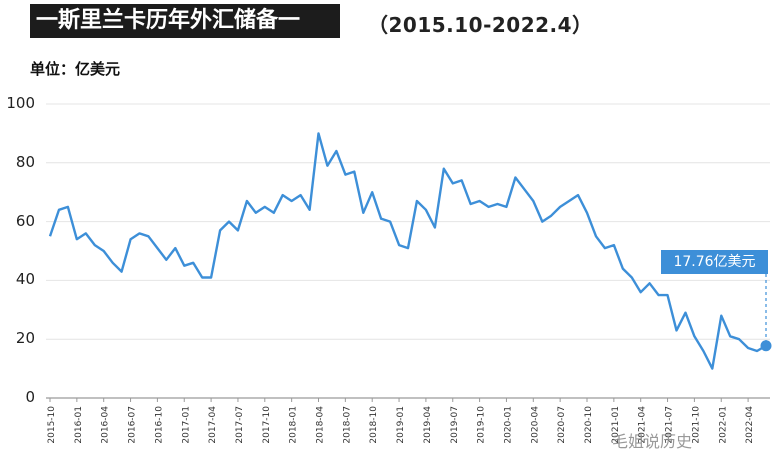 The width and height of the screenshot is (780, 469). Describe the element at coordinates (30, 397) in the screenshot. I see `y-tick-label: 0` at that location.